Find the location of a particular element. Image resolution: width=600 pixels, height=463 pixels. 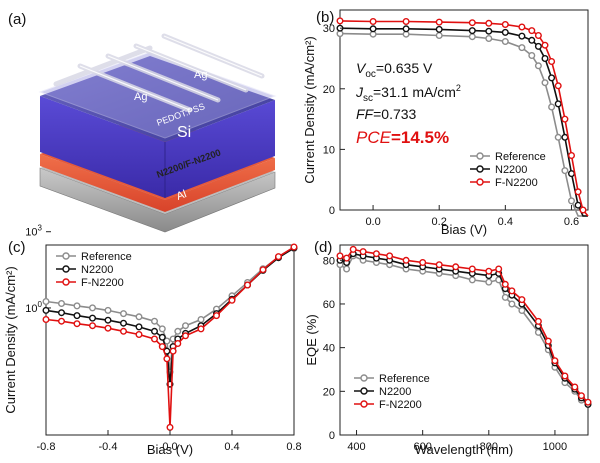

x-axis-title: Bias (V) is located at coordinates (170, 449).